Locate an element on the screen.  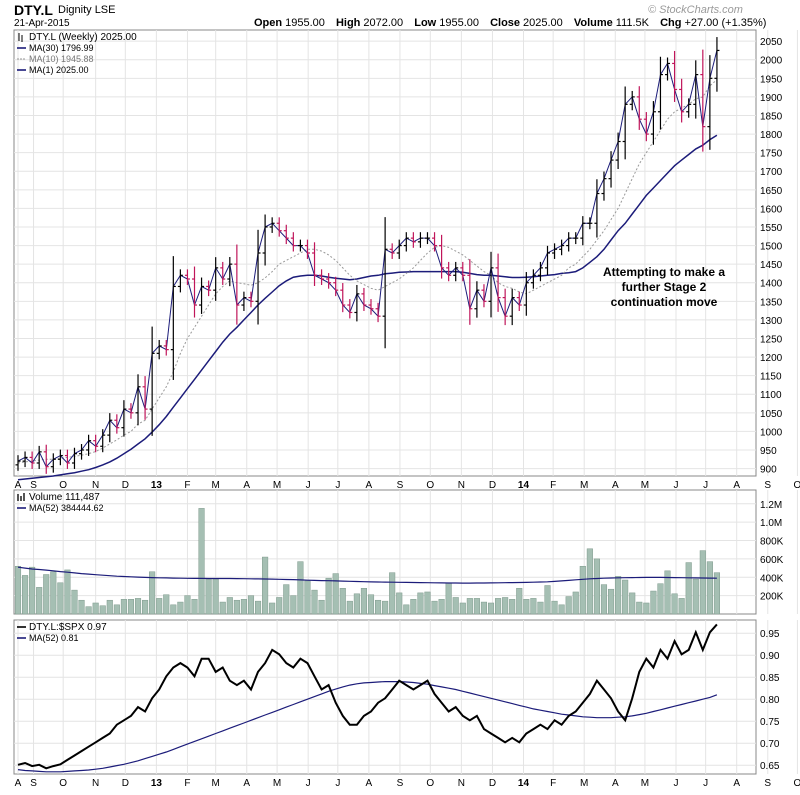
volume-y-tick-label: 200K is located at coordinates (772, 597).